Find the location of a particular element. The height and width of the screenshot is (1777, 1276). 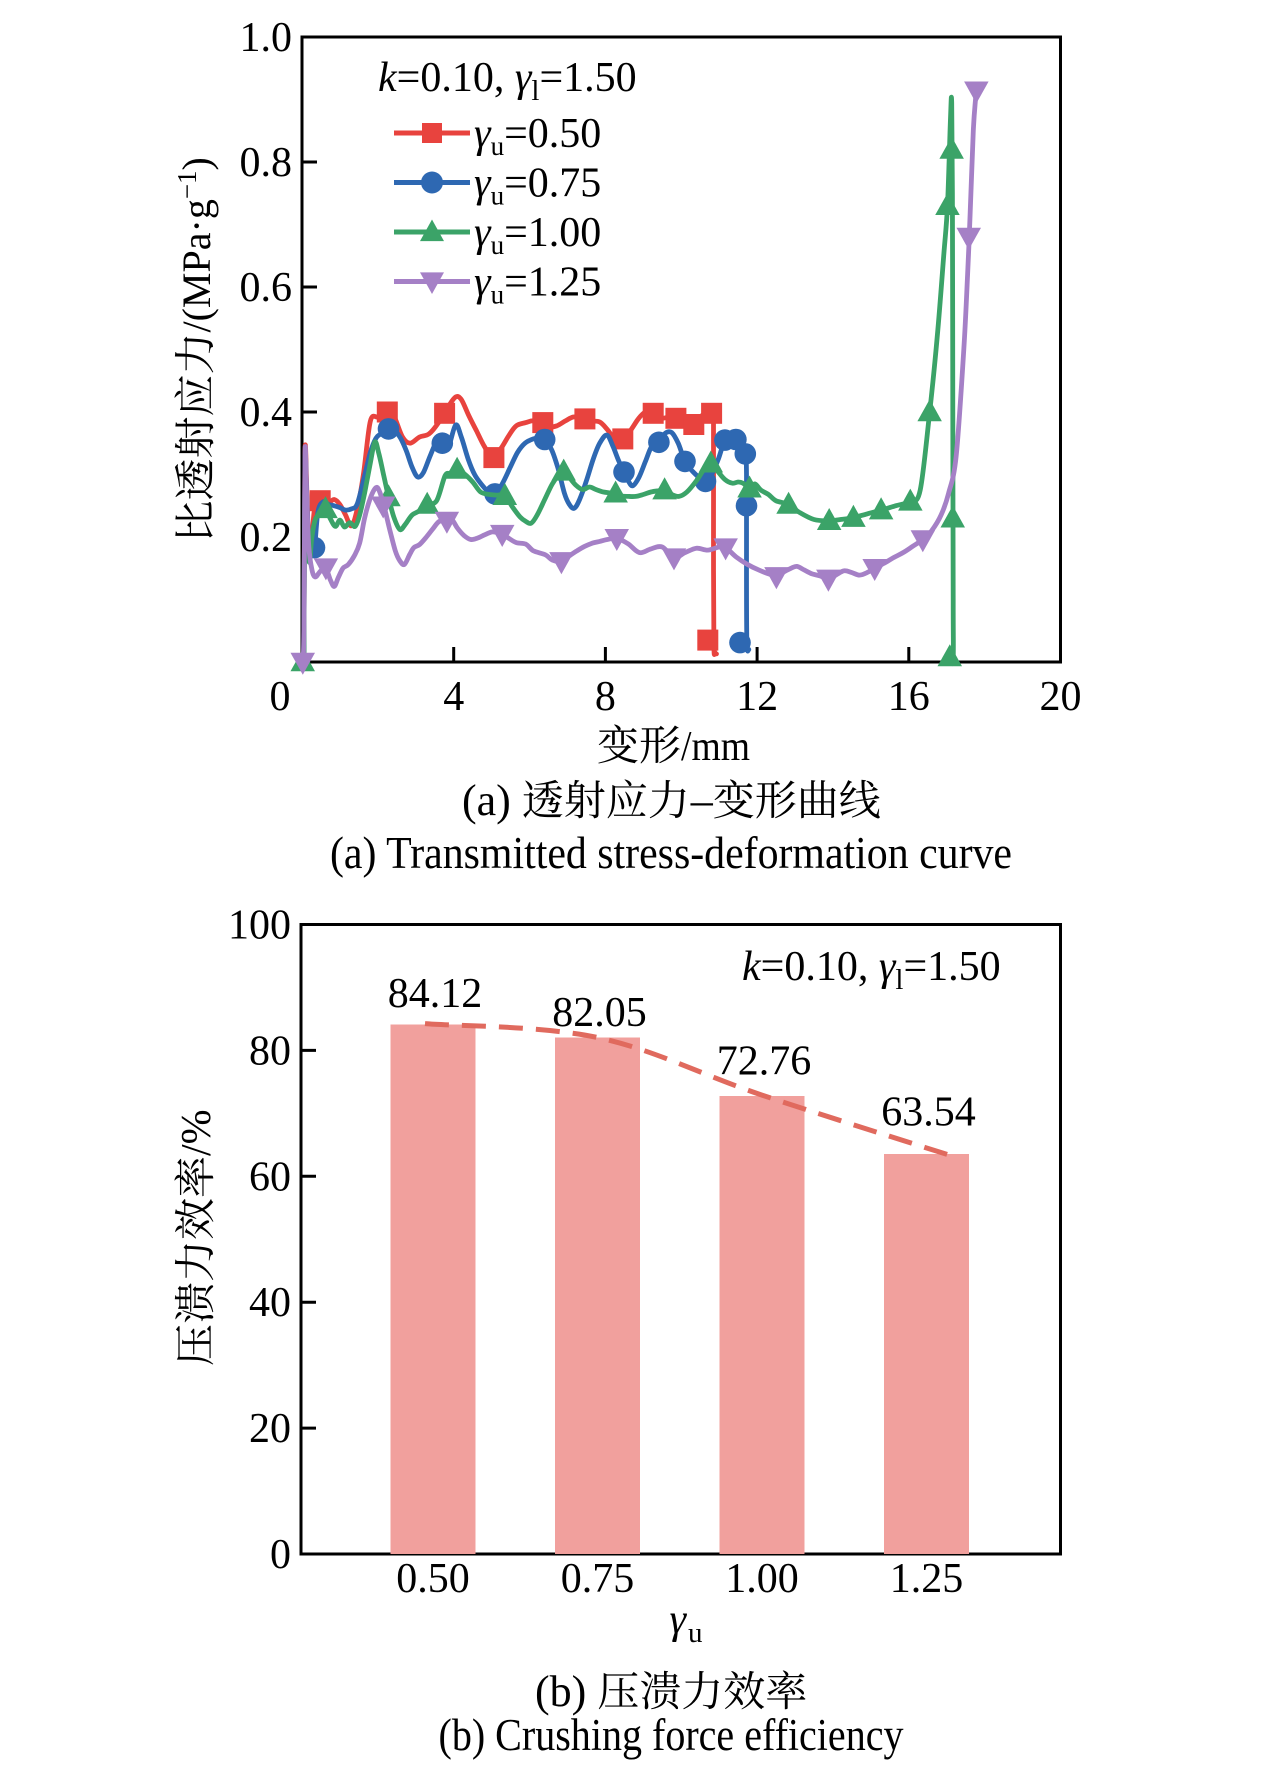

svg-text: γu=1.25 is located at coordinates (537, 285).